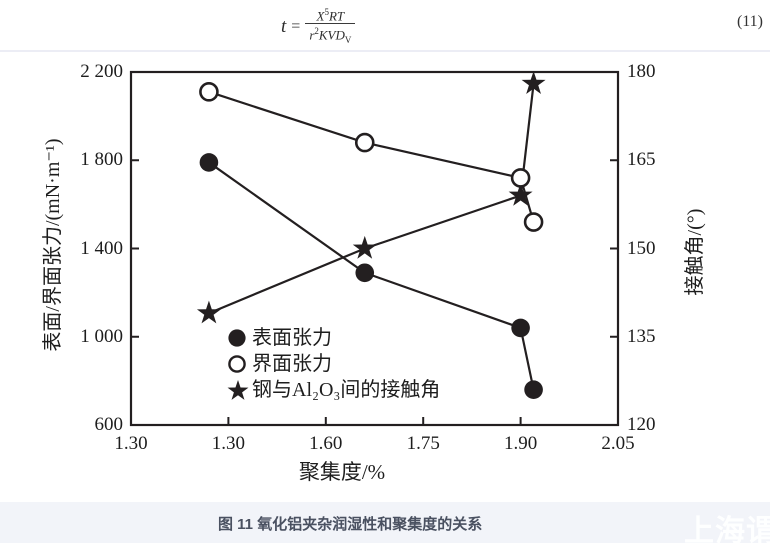  Describe the element at coordinates (641, 160) in the screenshot. I see `y-right-tick-label: 165` at that location.